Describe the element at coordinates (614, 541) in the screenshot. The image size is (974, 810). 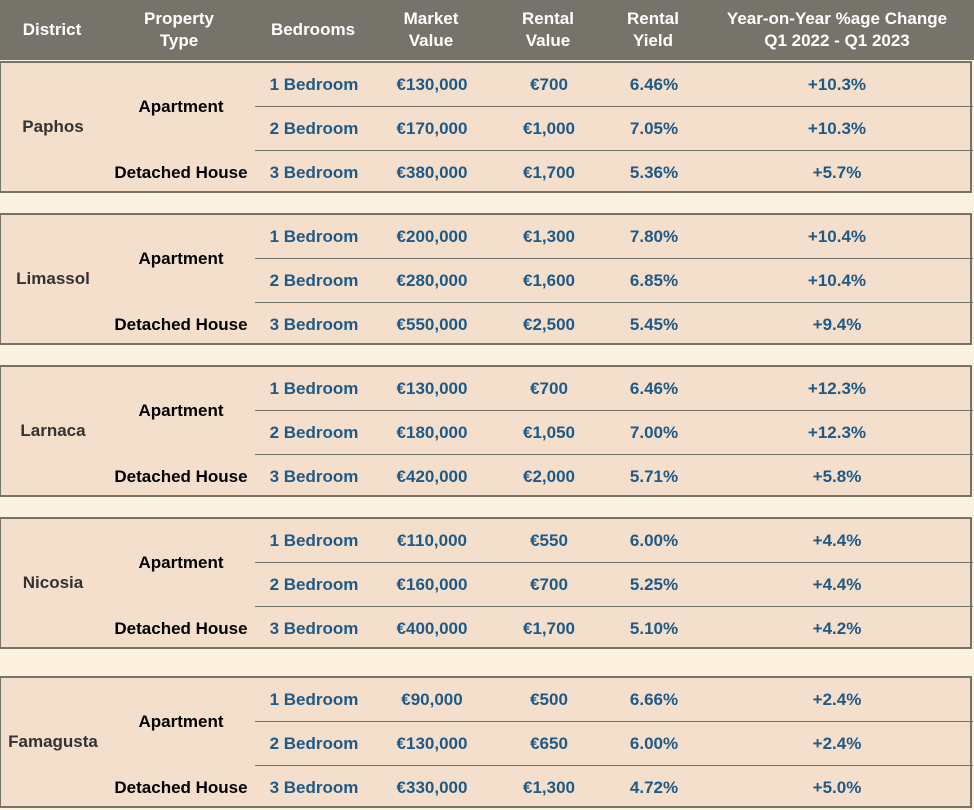
I see `table-row: 1 Bedroom €110,000 €550 6.00% +4.4%` at that location.